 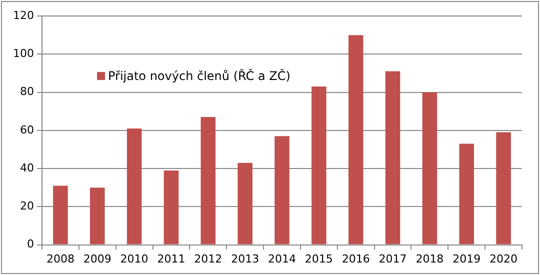 What do you see at coordinates (199, 75) in the screenshot?
I see `legend-label: Přijato nových členů (ŘČ a ZČ)` at bounding box center [199, 75].